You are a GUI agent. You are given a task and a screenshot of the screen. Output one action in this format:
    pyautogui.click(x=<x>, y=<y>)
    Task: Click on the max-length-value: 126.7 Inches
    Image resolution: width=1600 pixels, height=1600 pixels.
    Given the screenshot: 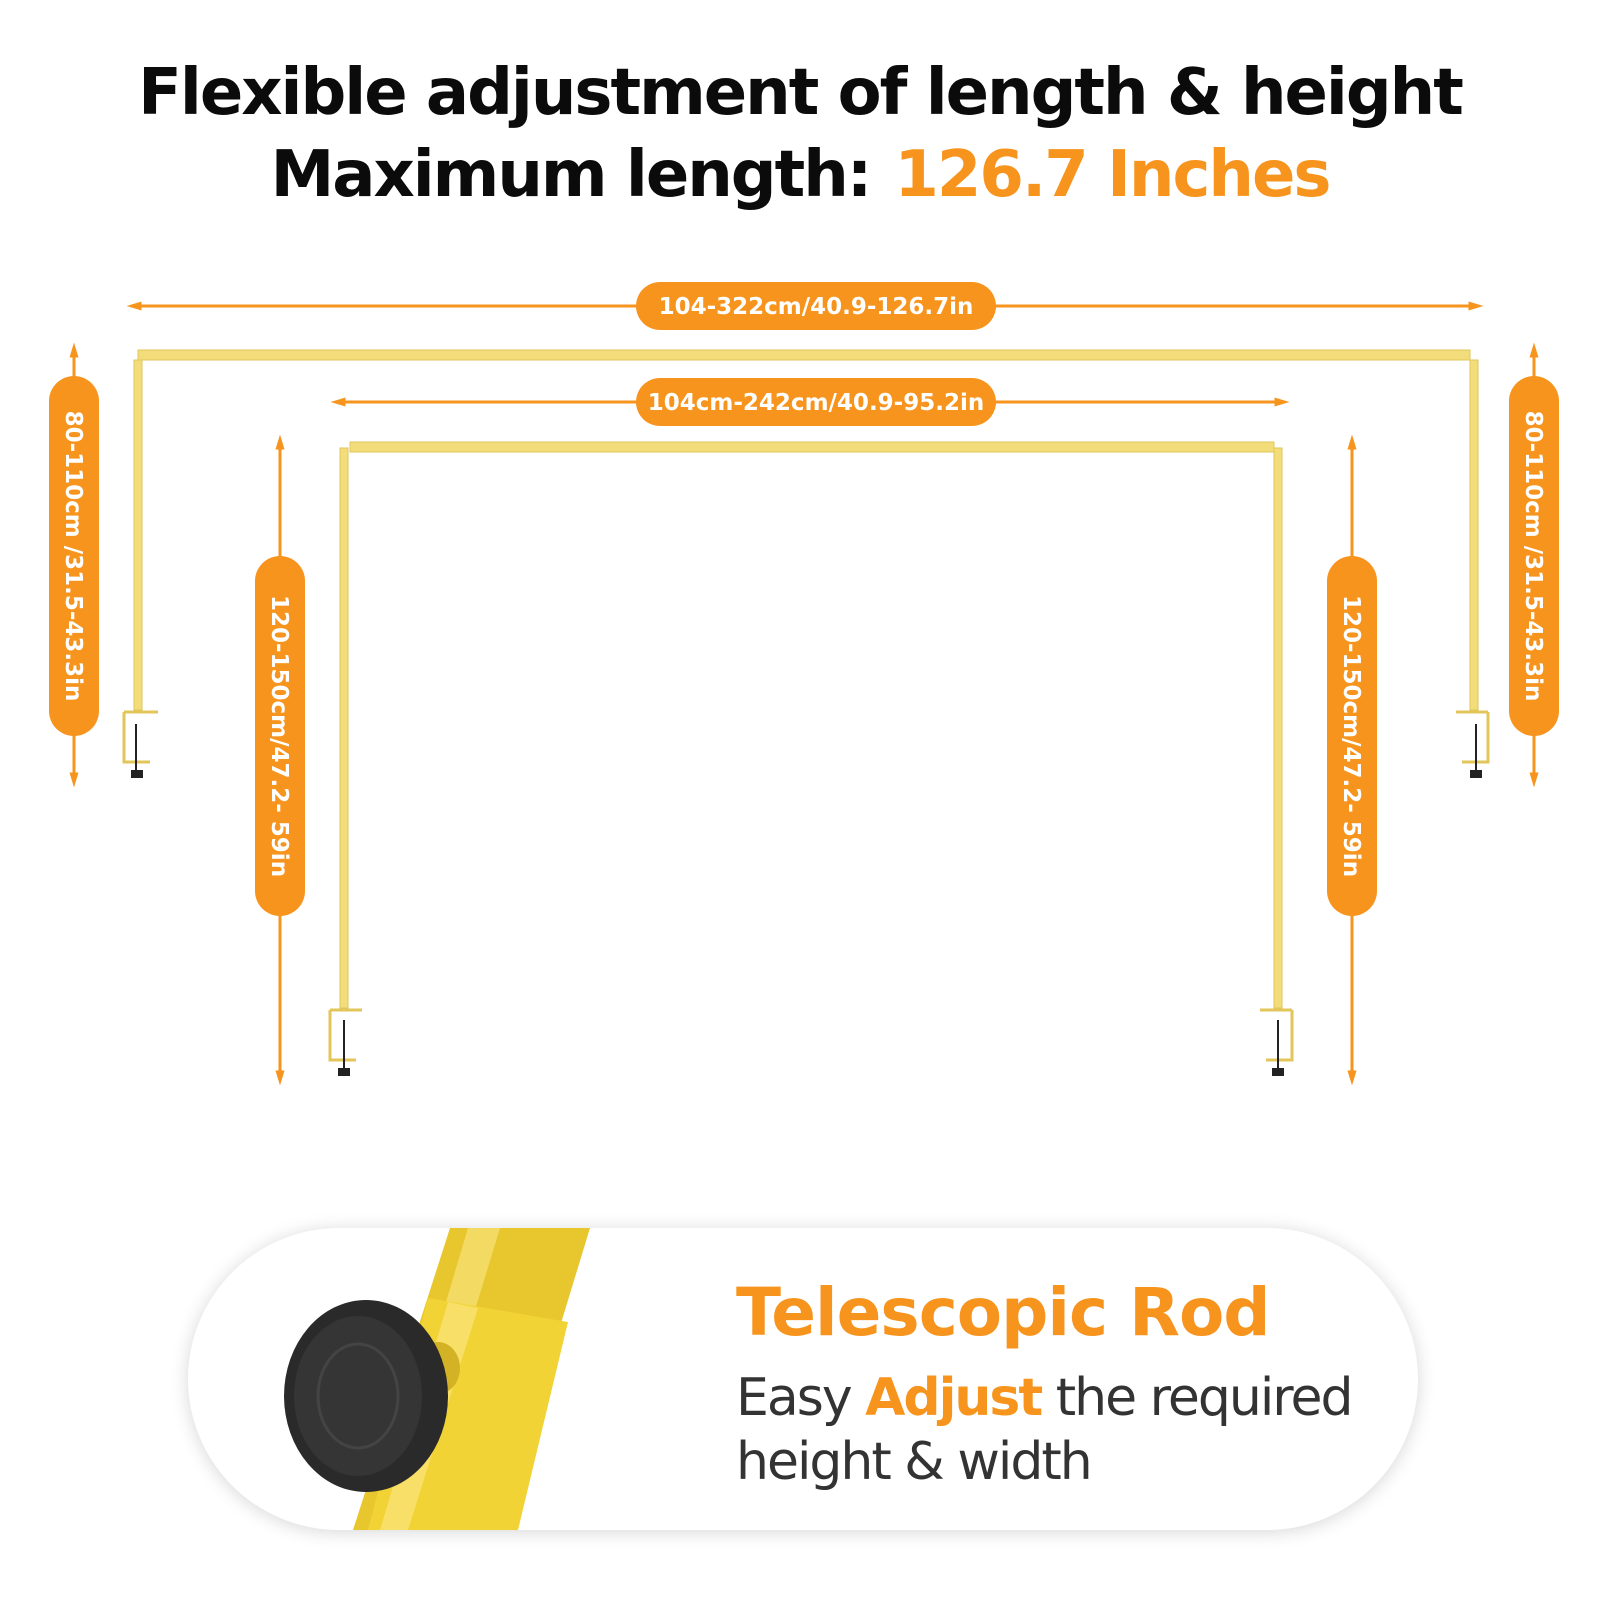 What is the action you would take?
    pyautogui.click(x=1112, y=175)
    